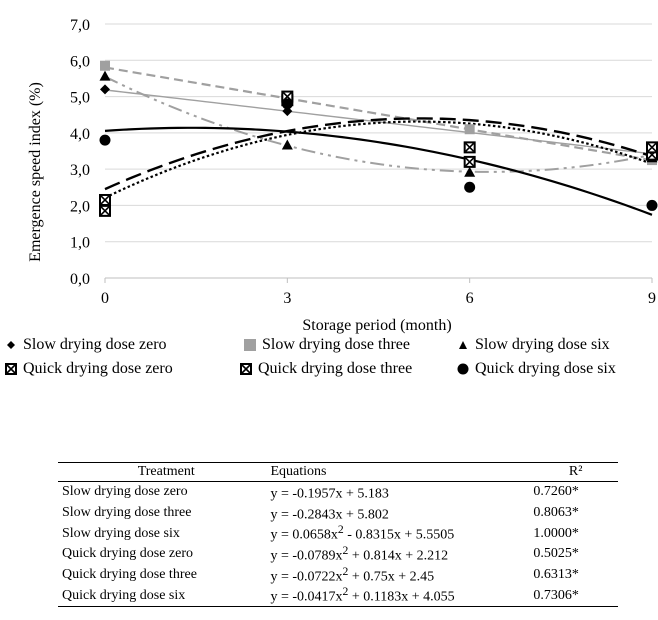 The height and width of the screenshot is (620, 658). Describe the element at coordinates (378, 280) in the screenshot. I see `axes` at that location.